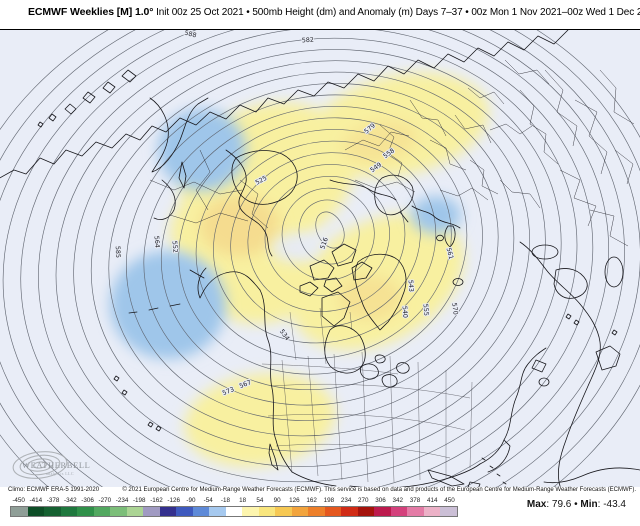 The height and width of the screenshot is (526, 640). I want to click on logo-swirl-icon, so click(40, 465).